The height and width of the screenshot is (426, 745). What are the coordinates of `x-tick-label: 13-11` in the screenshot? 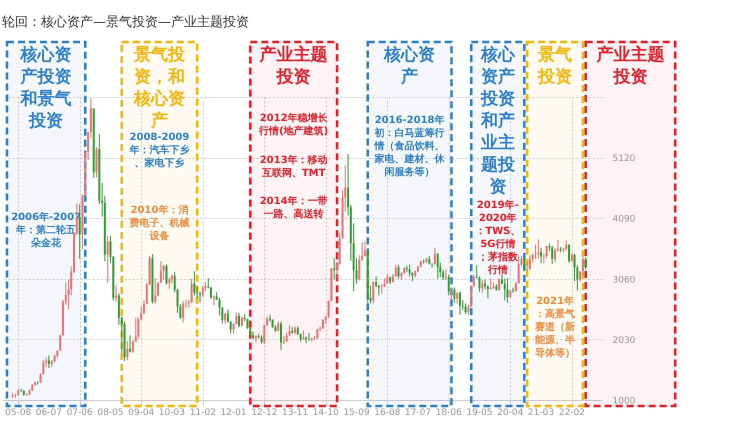 It's located at (295, 413).